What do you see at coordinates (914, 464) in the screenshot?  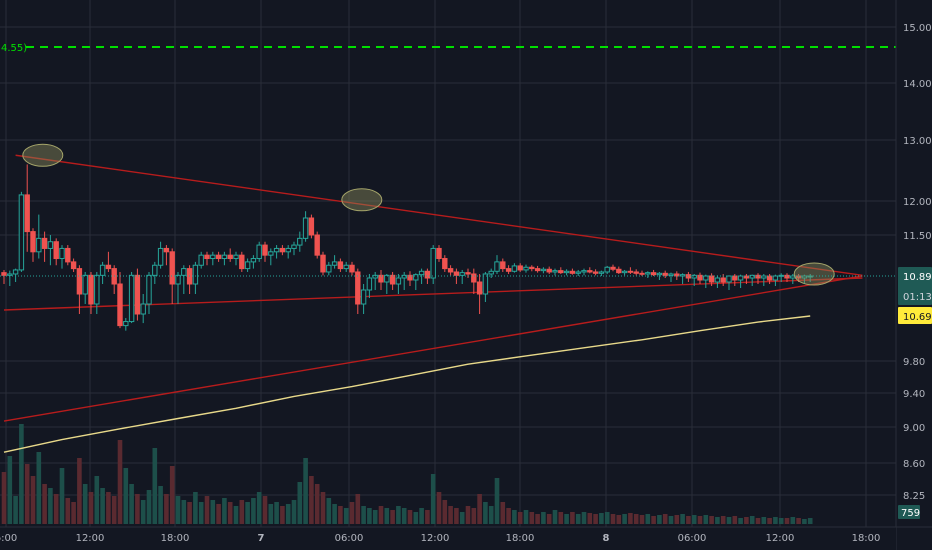 I see `price-tick-label: 8.60` at bounding box center [914, 464].